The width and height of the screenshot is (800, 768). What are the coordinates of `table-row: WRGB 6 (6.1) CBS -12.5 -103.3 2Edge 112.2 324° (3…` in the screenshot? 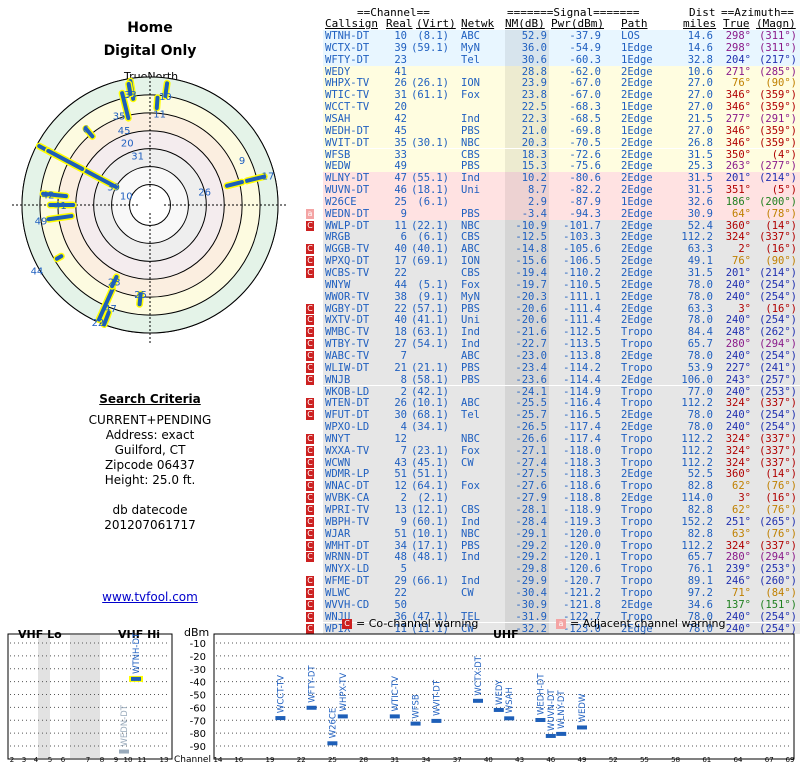 It's located at (551, 237).